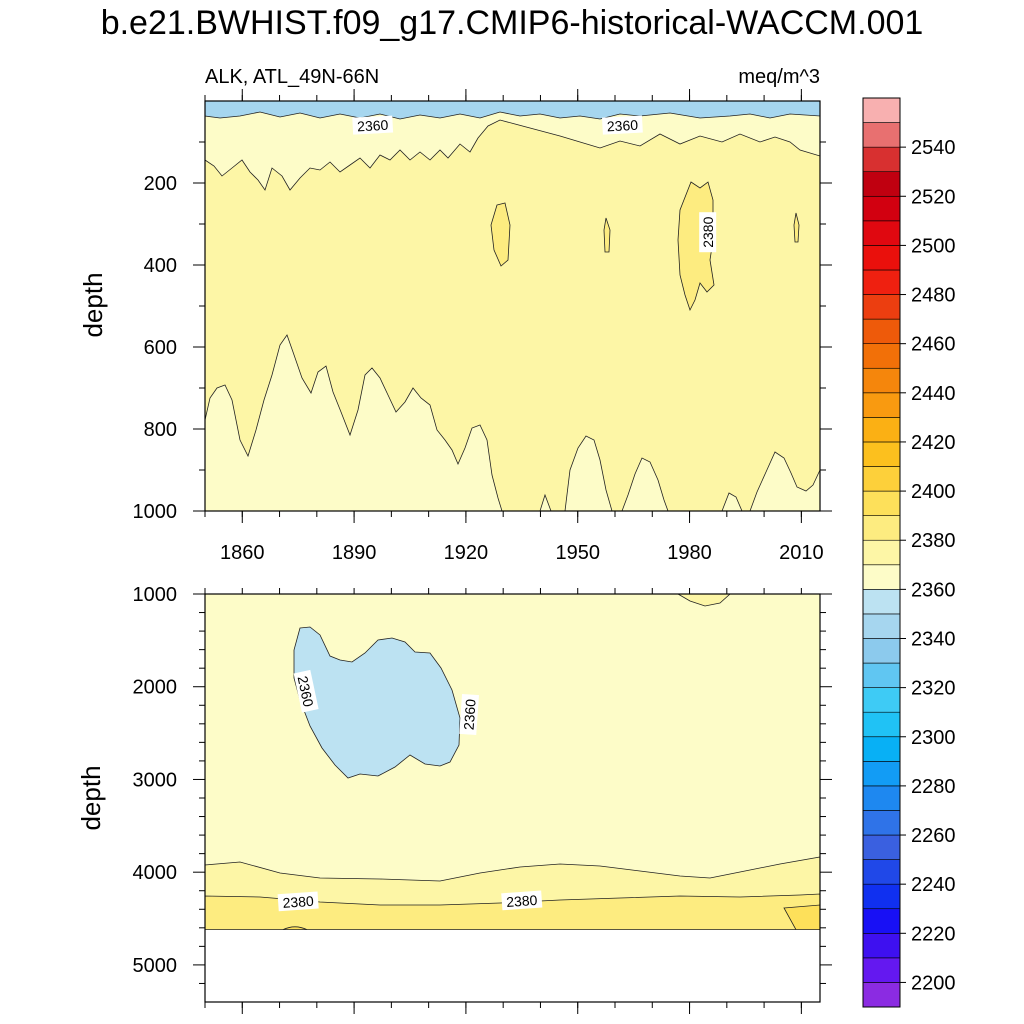 This screenshot has height=1024, width=1024. What do you see at coordinates (933, 590) in the screenshot?
I see `colorbar-tick-label: 2360` at bounding box center [933, 590].